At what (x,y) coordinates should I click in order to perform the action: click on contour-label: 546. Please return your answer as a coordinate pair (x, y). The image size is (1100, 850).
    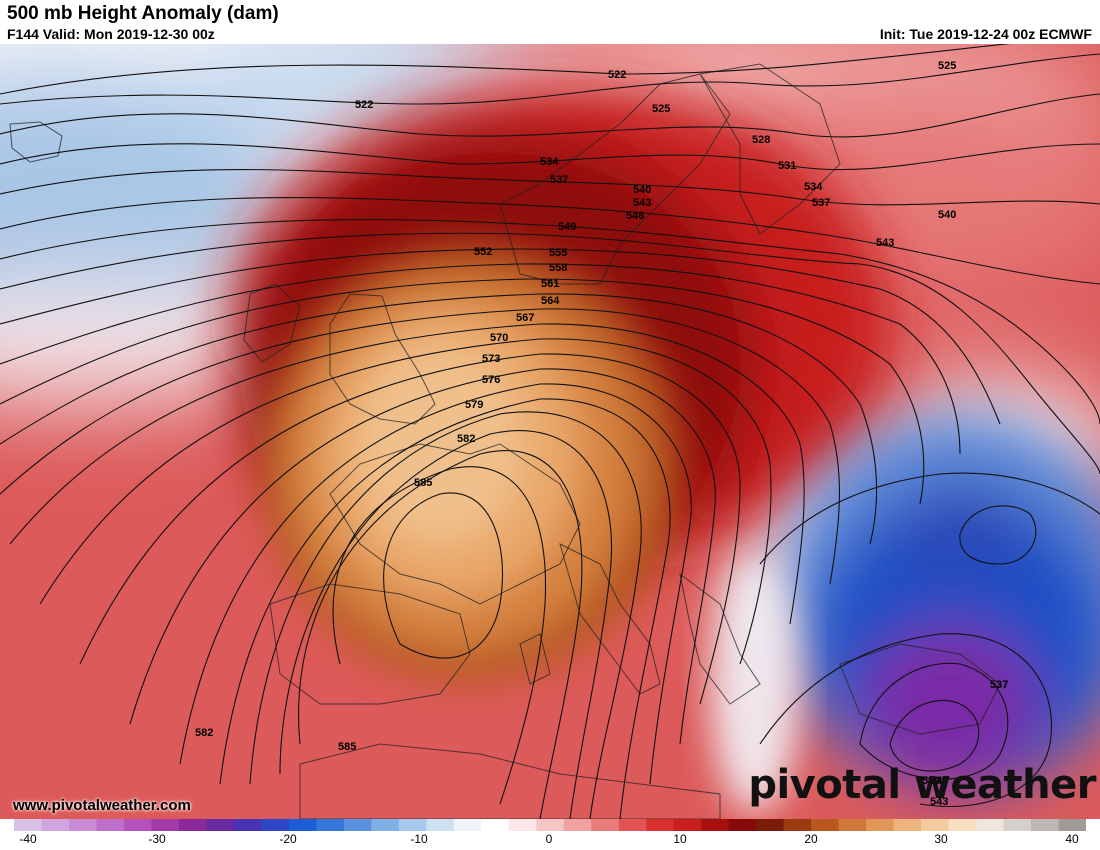
    Looking at the image, I should click on (635, 216).